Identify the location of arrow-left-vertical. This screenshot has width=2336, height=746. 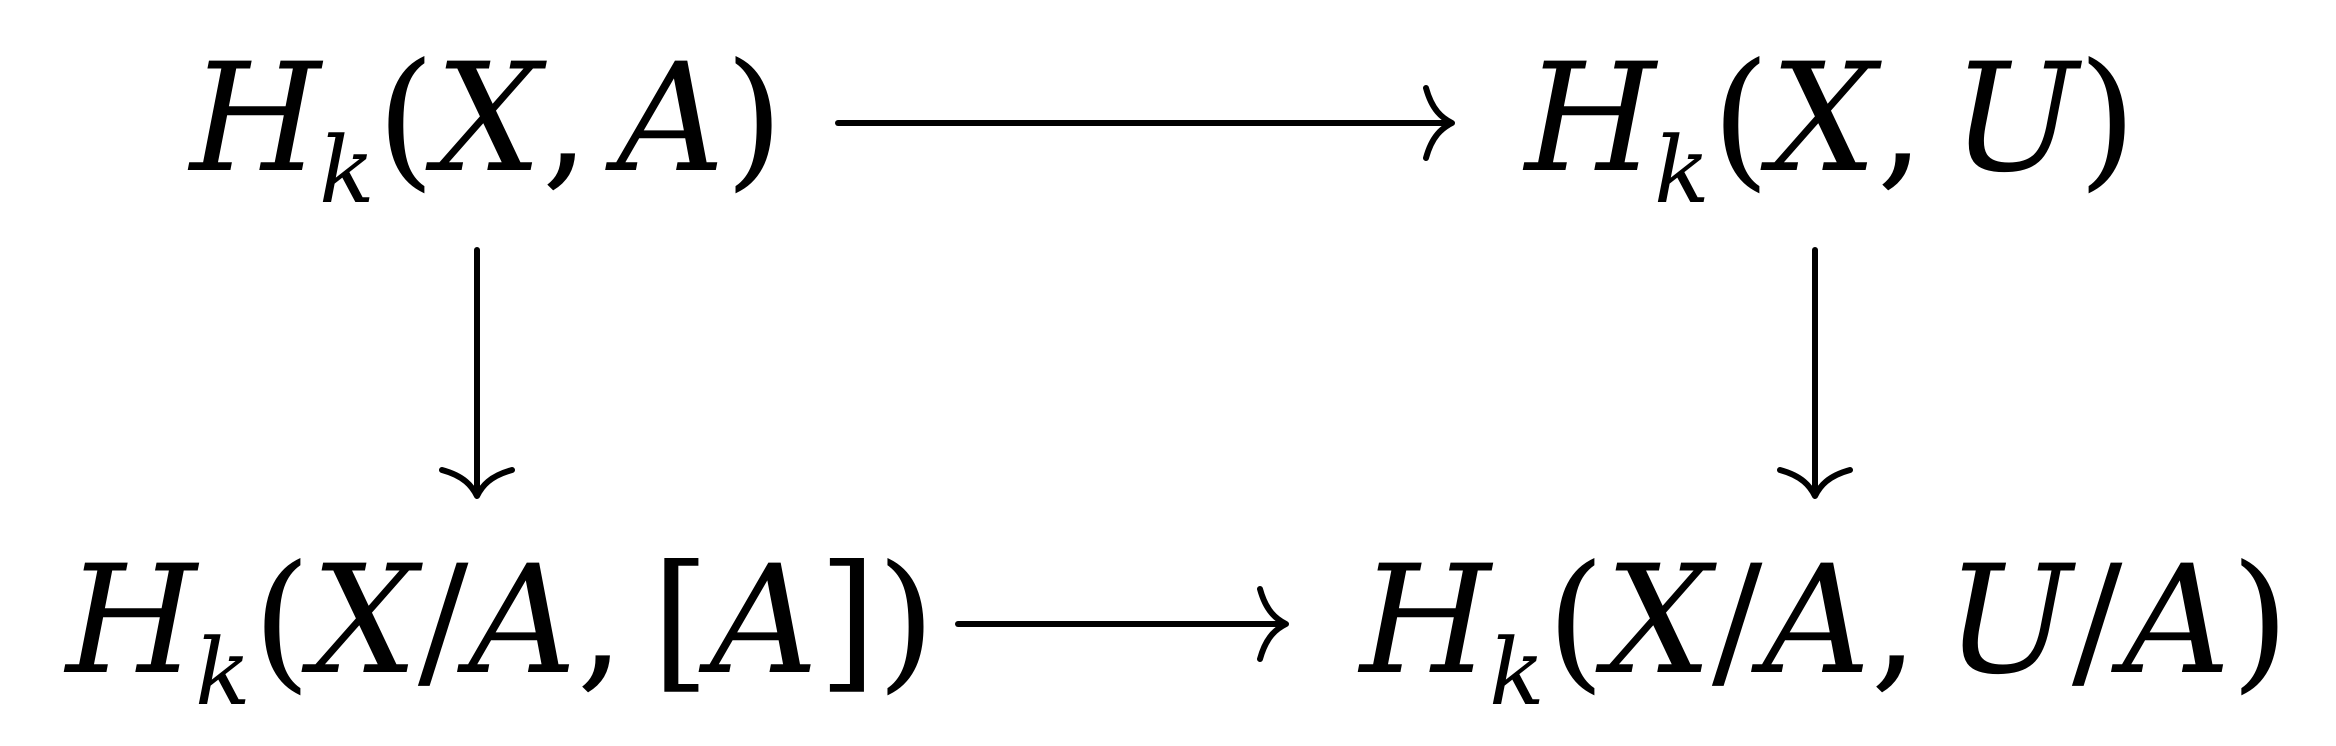
(477, 373).